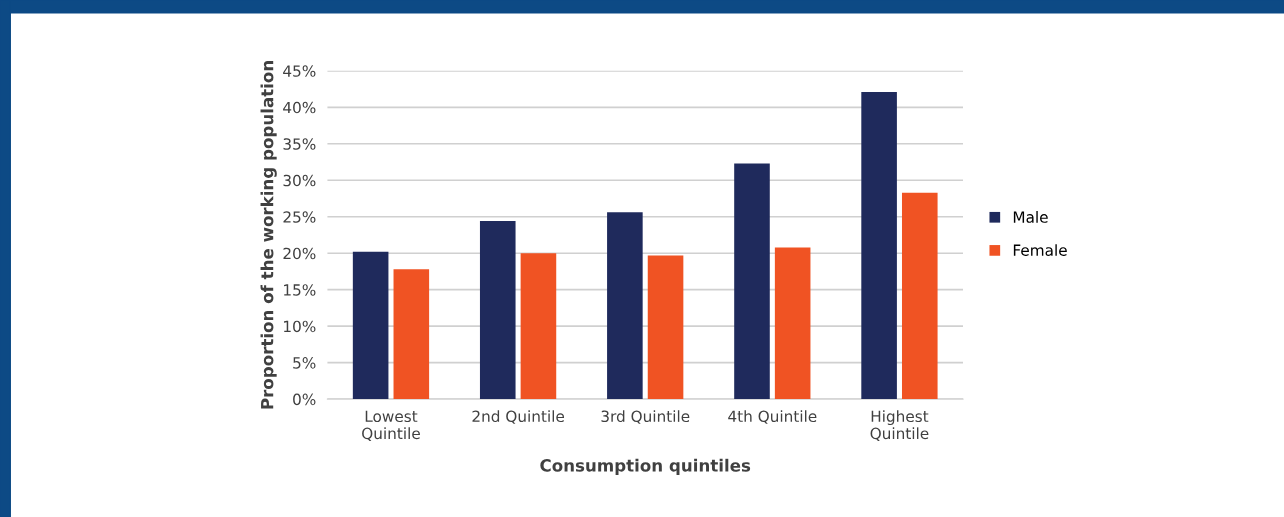 This screenshot has width=1284, height=517. What do you see at coordinates (300, 326) in the screenshot?
I see `y-tick-label: 10%` at bounding box center [300, 326].